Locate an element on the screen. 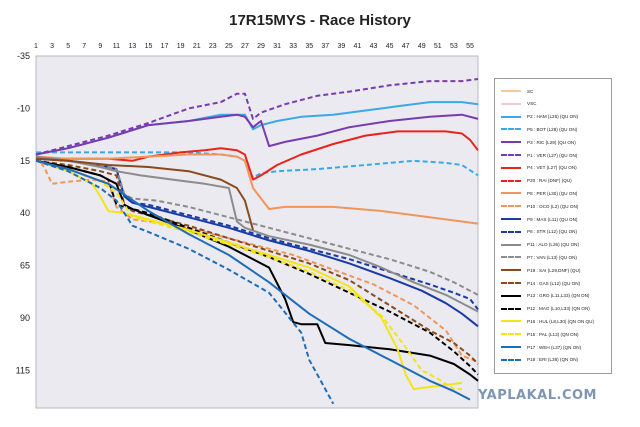  y-tick-label: 115 is located at coordinates (23, 370).